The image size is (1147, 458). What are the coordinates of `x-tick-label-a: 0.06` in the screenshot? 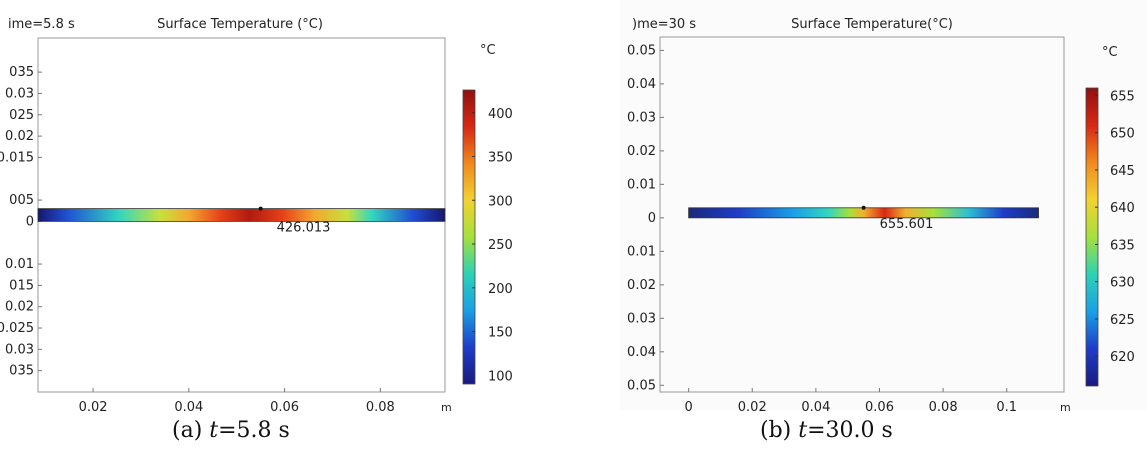 It's located at (284, 407).